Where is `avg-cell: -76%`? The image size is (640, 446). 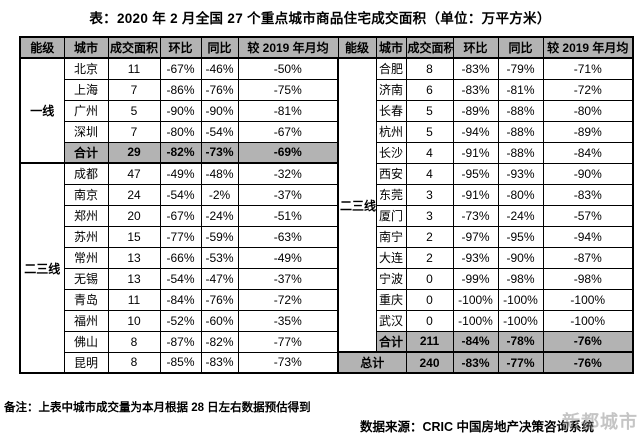 avg-cell: -76% is located at coordinates (588, 341).